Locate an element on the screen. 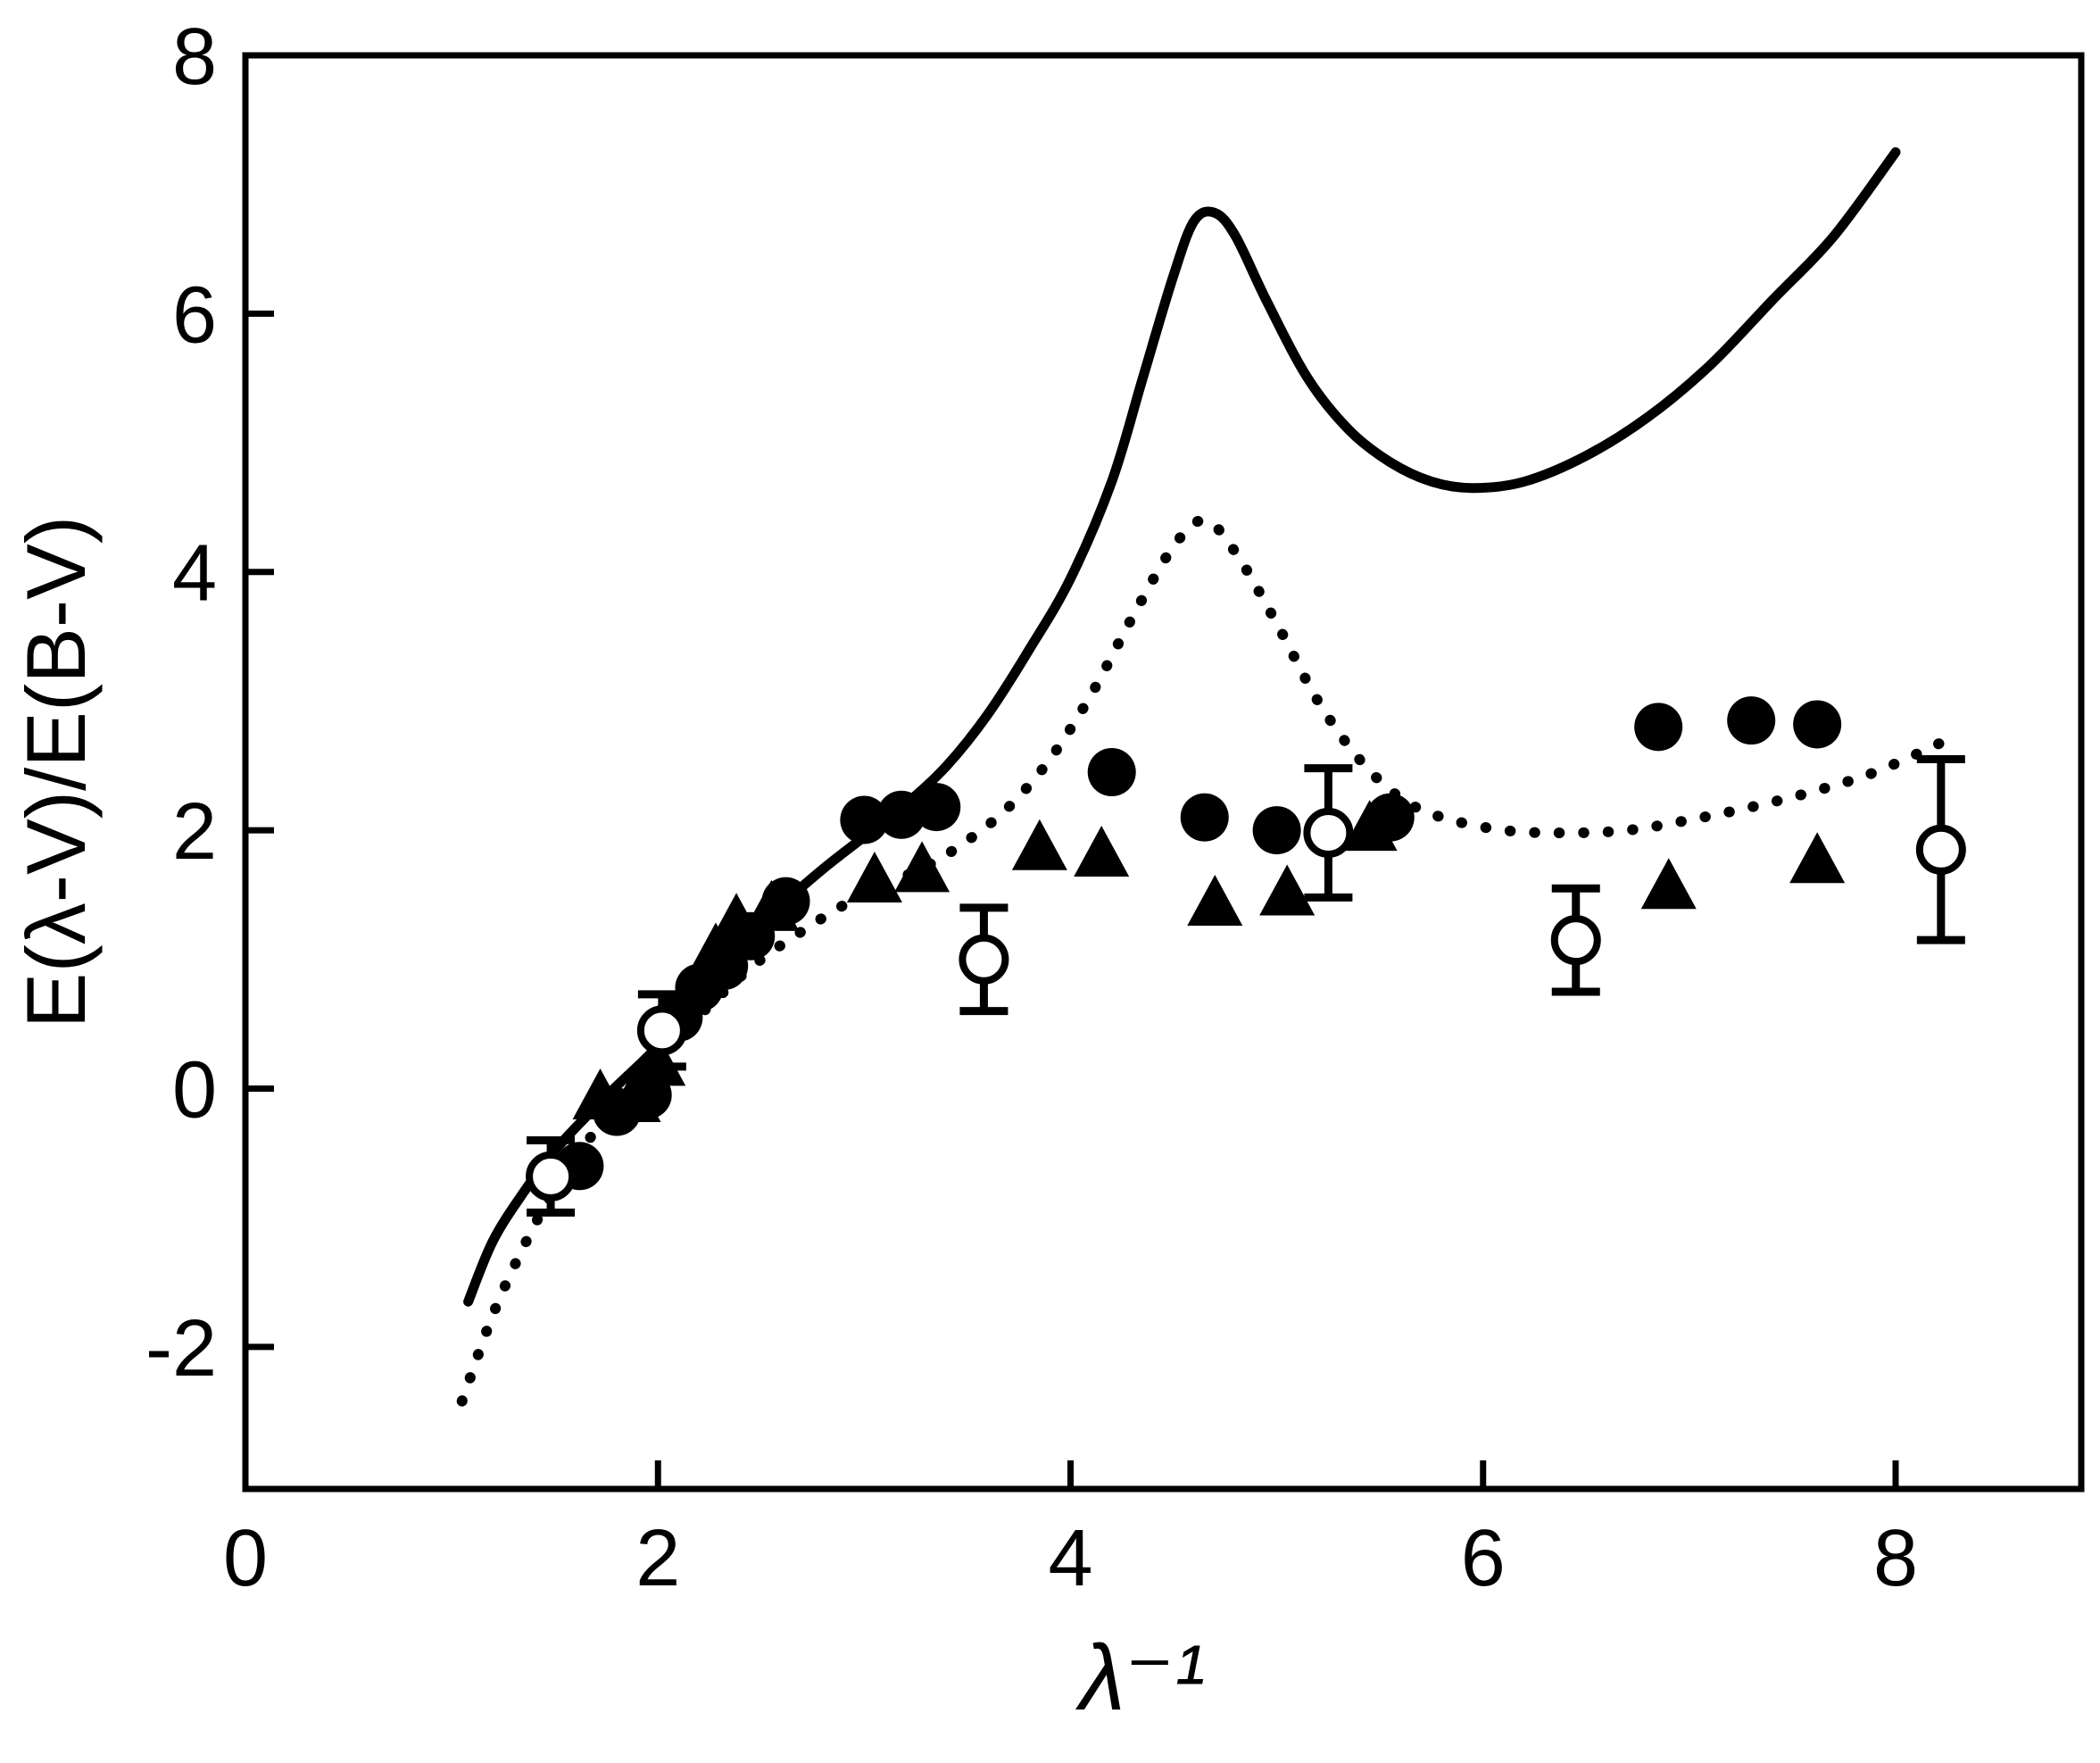 The height and width of the screenshot is (1763, 2100). y-tick-label: 8 is located at coordinates (194, 57).